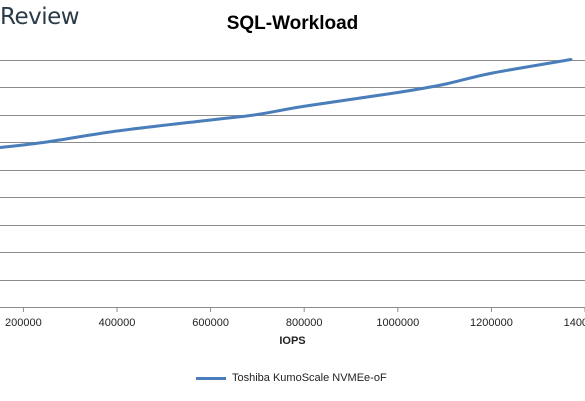  I want to click on x-tick-label: 400000, so click(117, 323).